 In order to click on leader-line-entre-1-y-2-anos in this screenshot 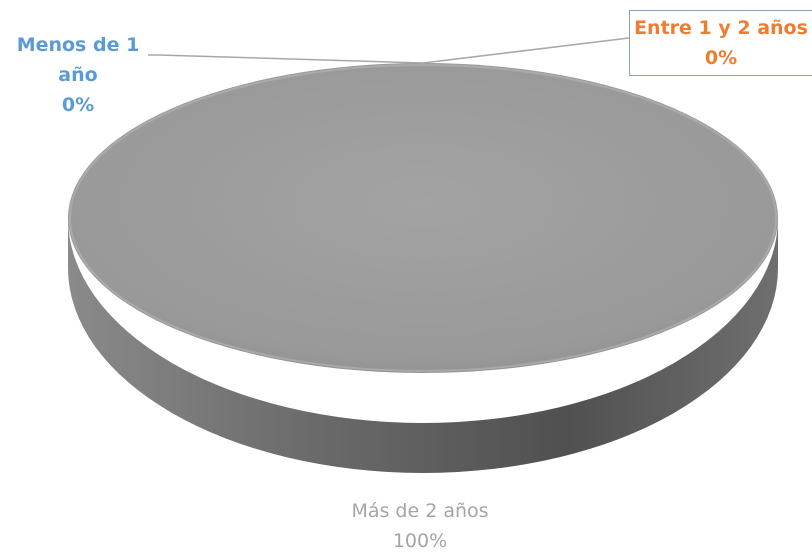, I will do `click(526, 50)`.